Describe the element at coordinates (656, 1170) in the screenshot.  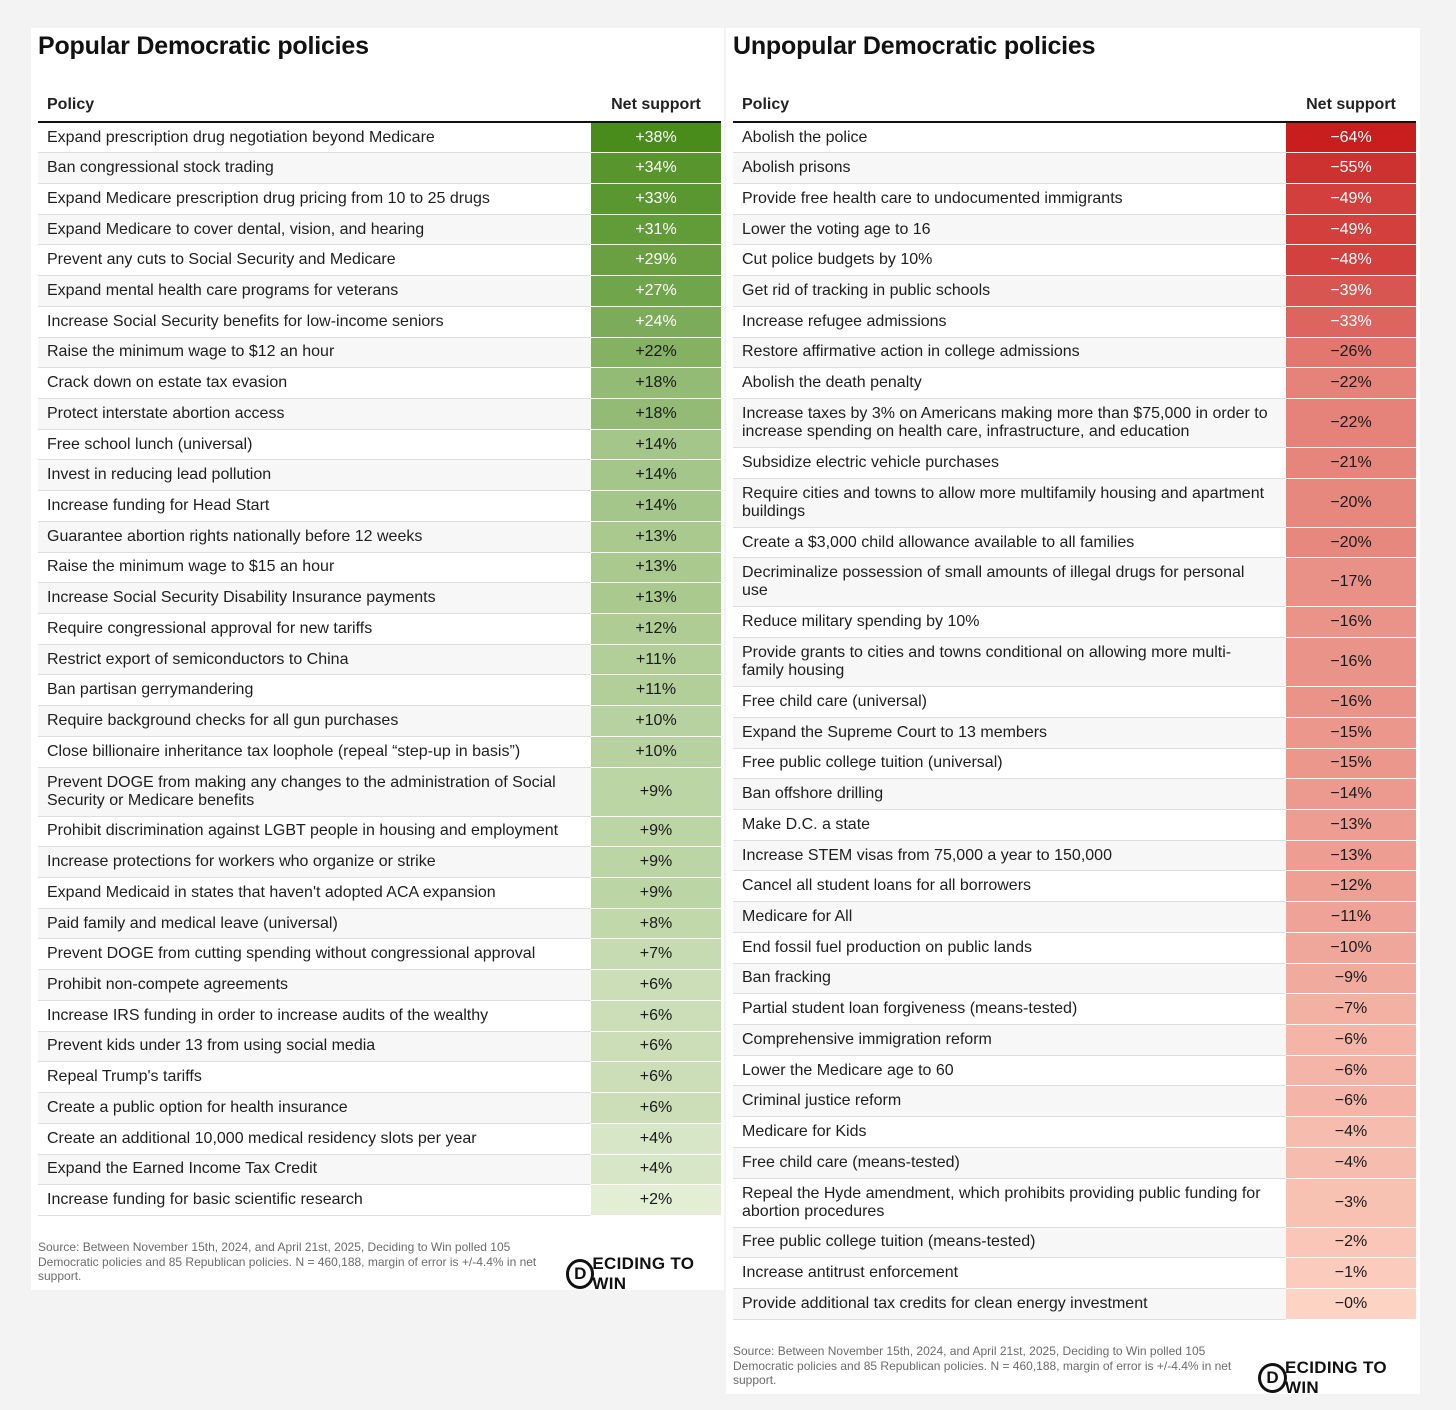
I see `net-support-value: +4%` at that location.